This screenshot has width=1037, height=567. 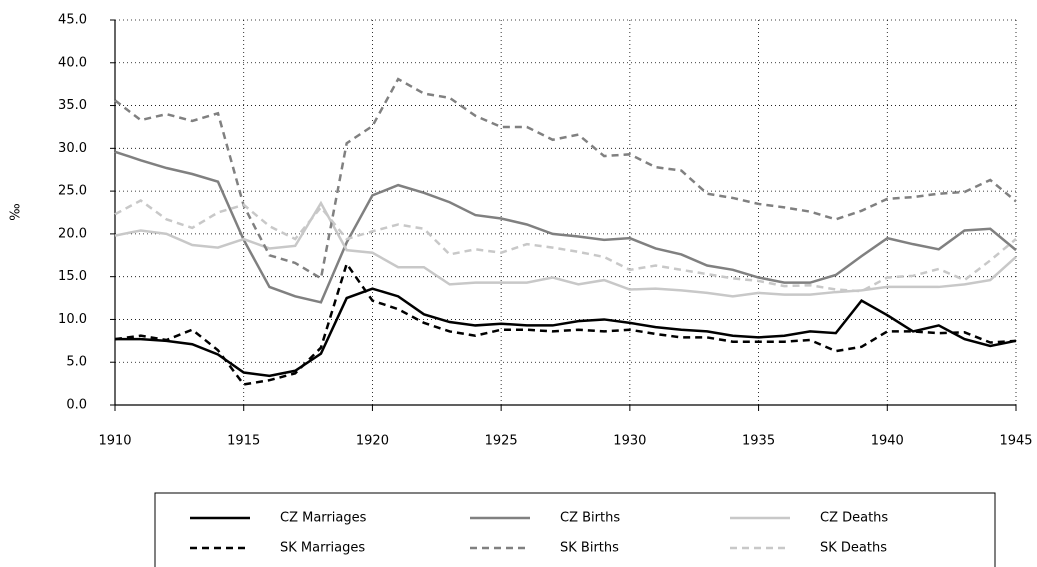 What do you see at coordinates (76, 405) in the screenshot?
I see `y-tick-label: 0.0` at bounding box center [76, 405].